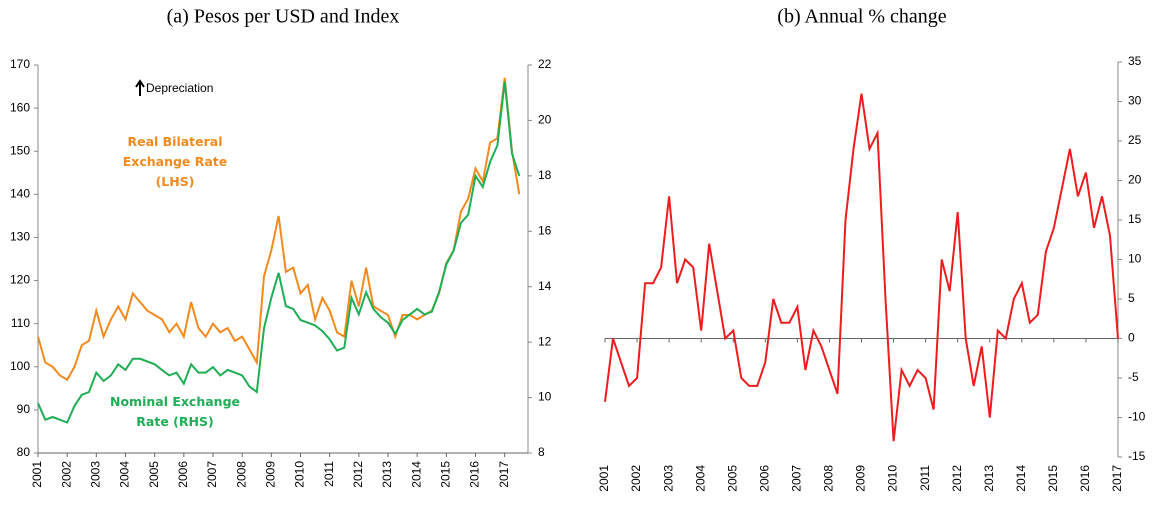 This screenshot has height=508, width=1156. I want to click on y-tick-label: 80, so click(24, 452).